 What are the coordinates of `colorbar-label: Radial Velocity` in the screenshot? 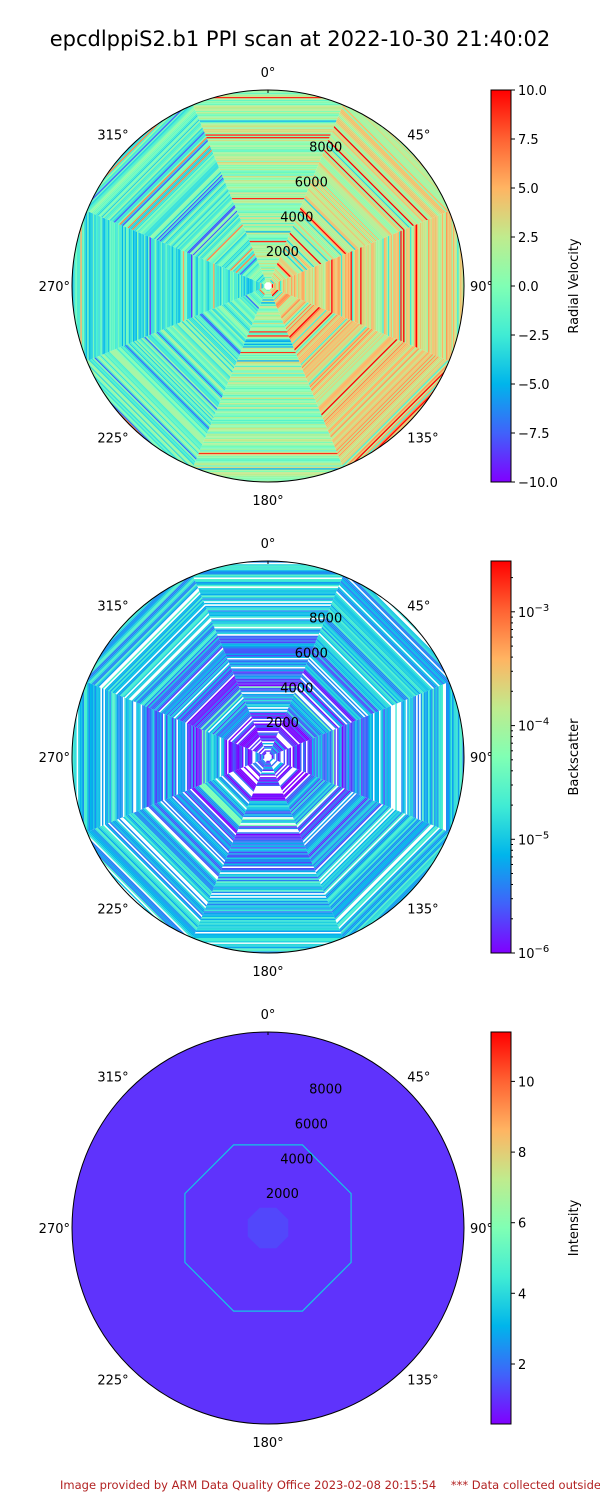 It's located at (574, 286).